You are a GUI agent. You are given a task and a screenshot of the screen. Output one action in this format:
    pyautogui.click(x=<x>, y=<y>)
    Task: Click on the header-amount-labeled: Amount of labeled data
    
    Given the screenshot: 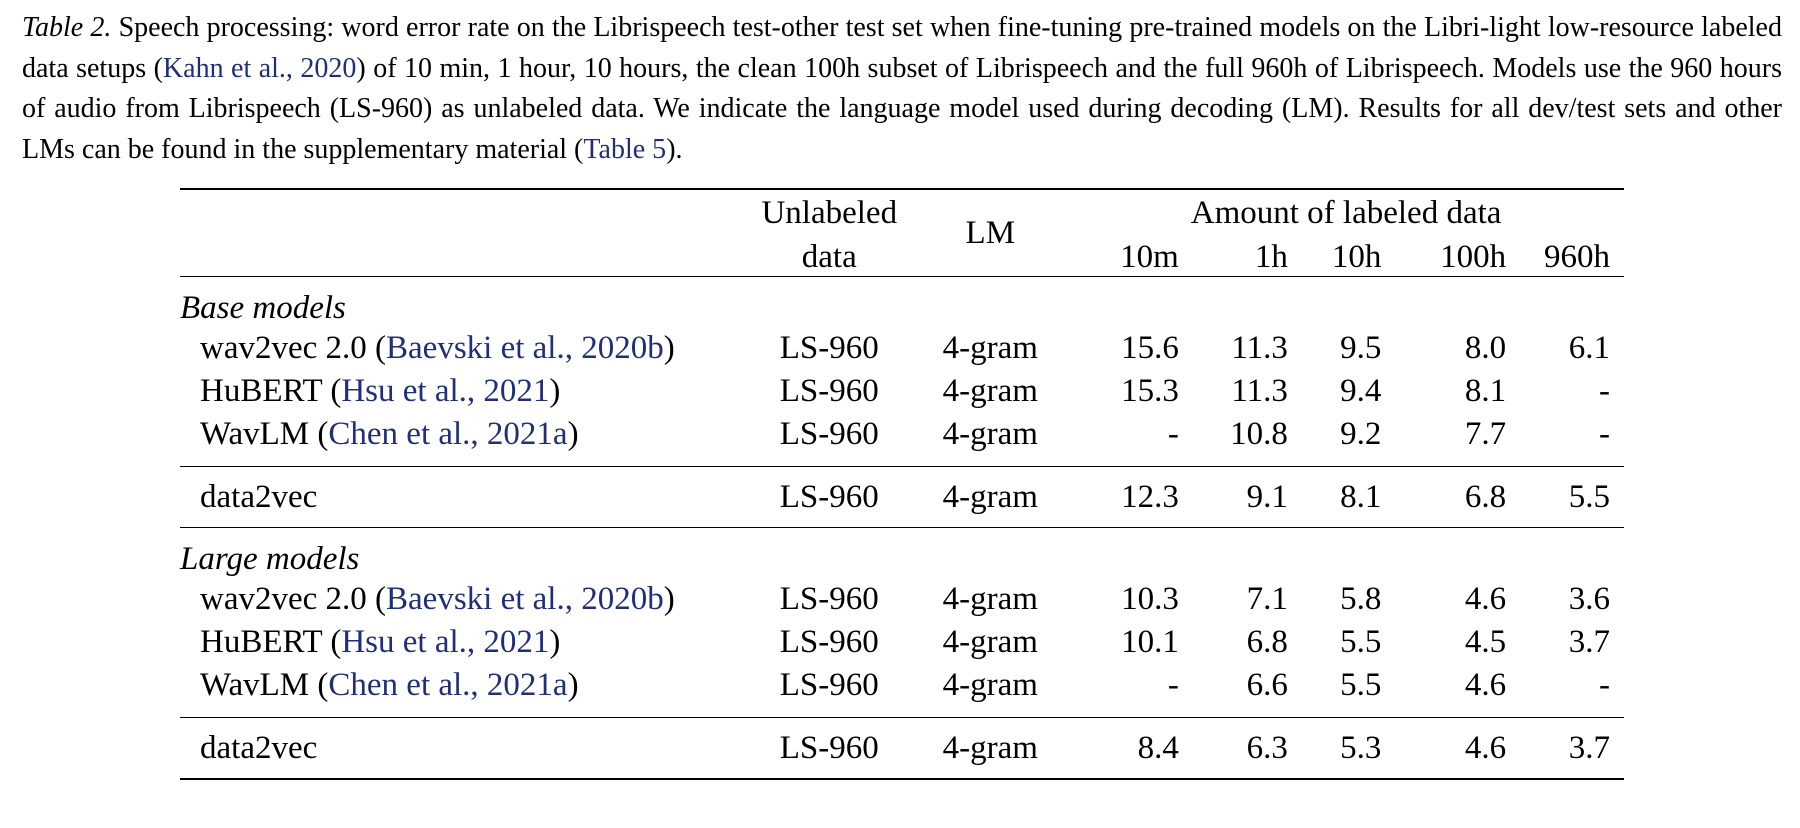 What is the action you would take?
    pyautogui.click(x=1346, y=210)
    